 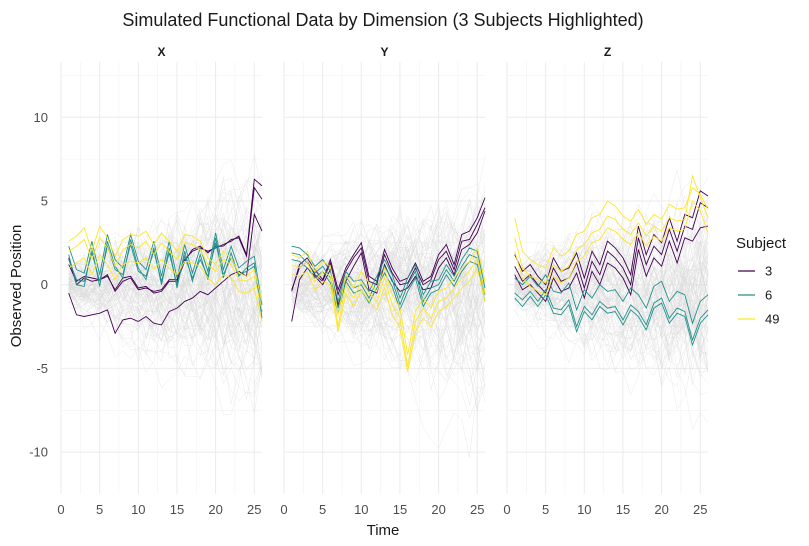 What do you see at coordinates (768, 295) in the screenshot?
I see `legend-label-6: 6` at bounding box center [768, 295].